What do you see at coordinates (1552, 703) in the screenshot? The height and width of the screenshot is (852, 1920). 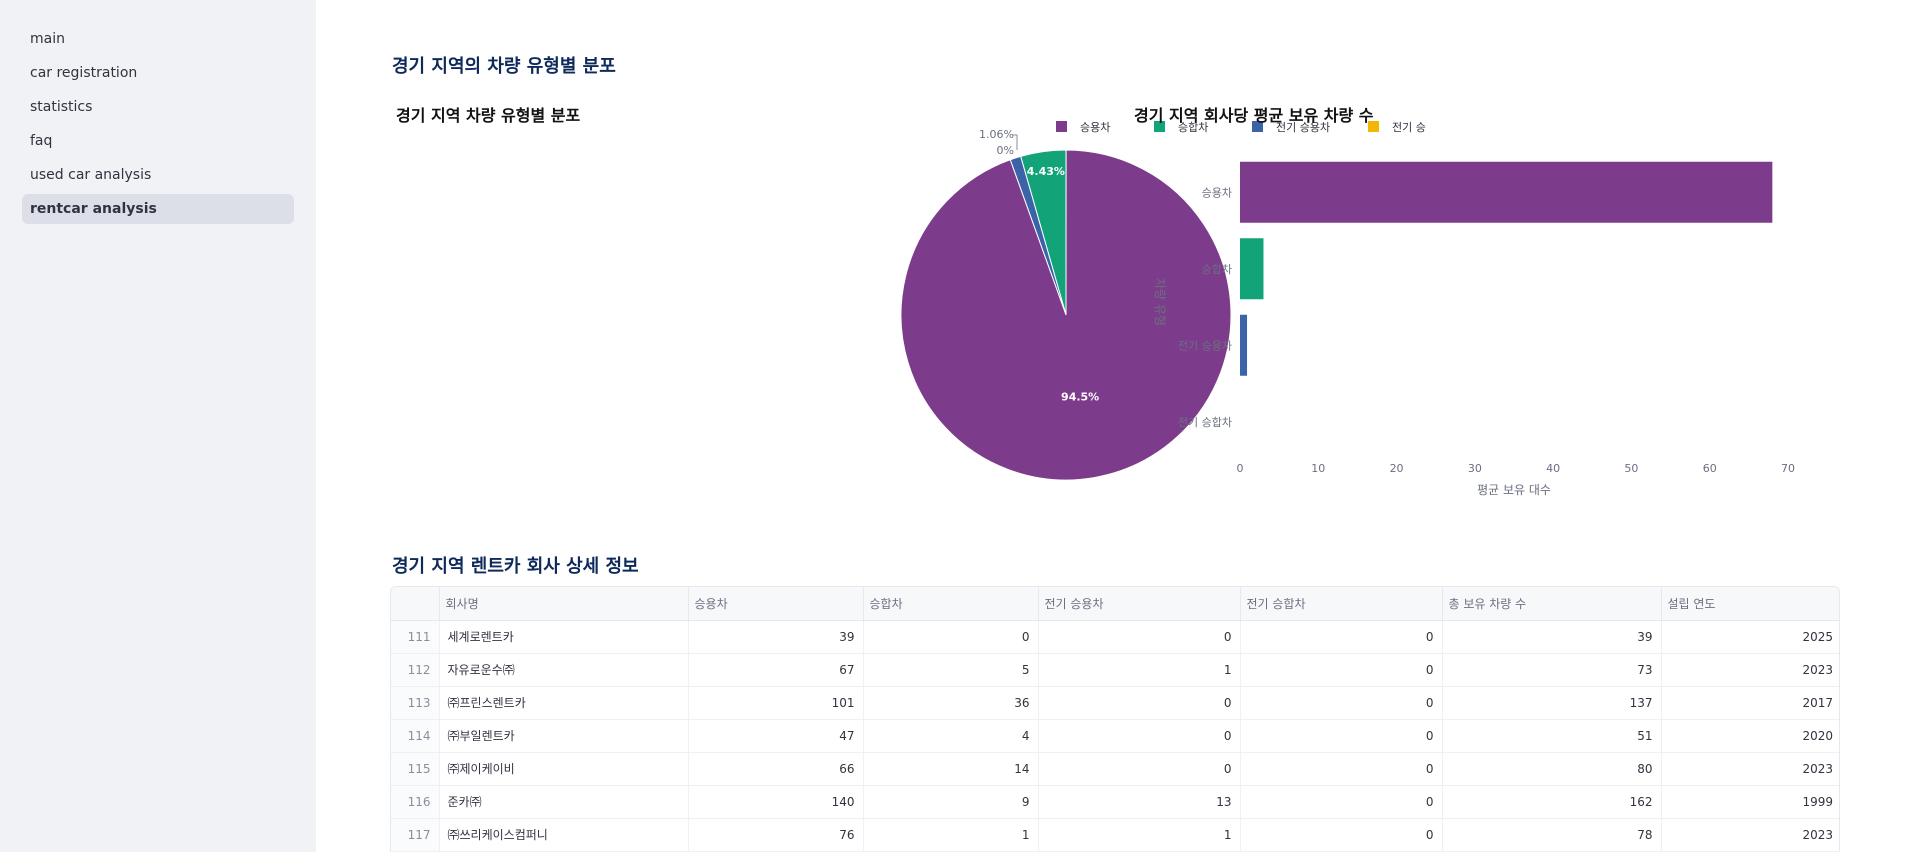 I see `cell-total: 137` at bounding box center [1552, 703].